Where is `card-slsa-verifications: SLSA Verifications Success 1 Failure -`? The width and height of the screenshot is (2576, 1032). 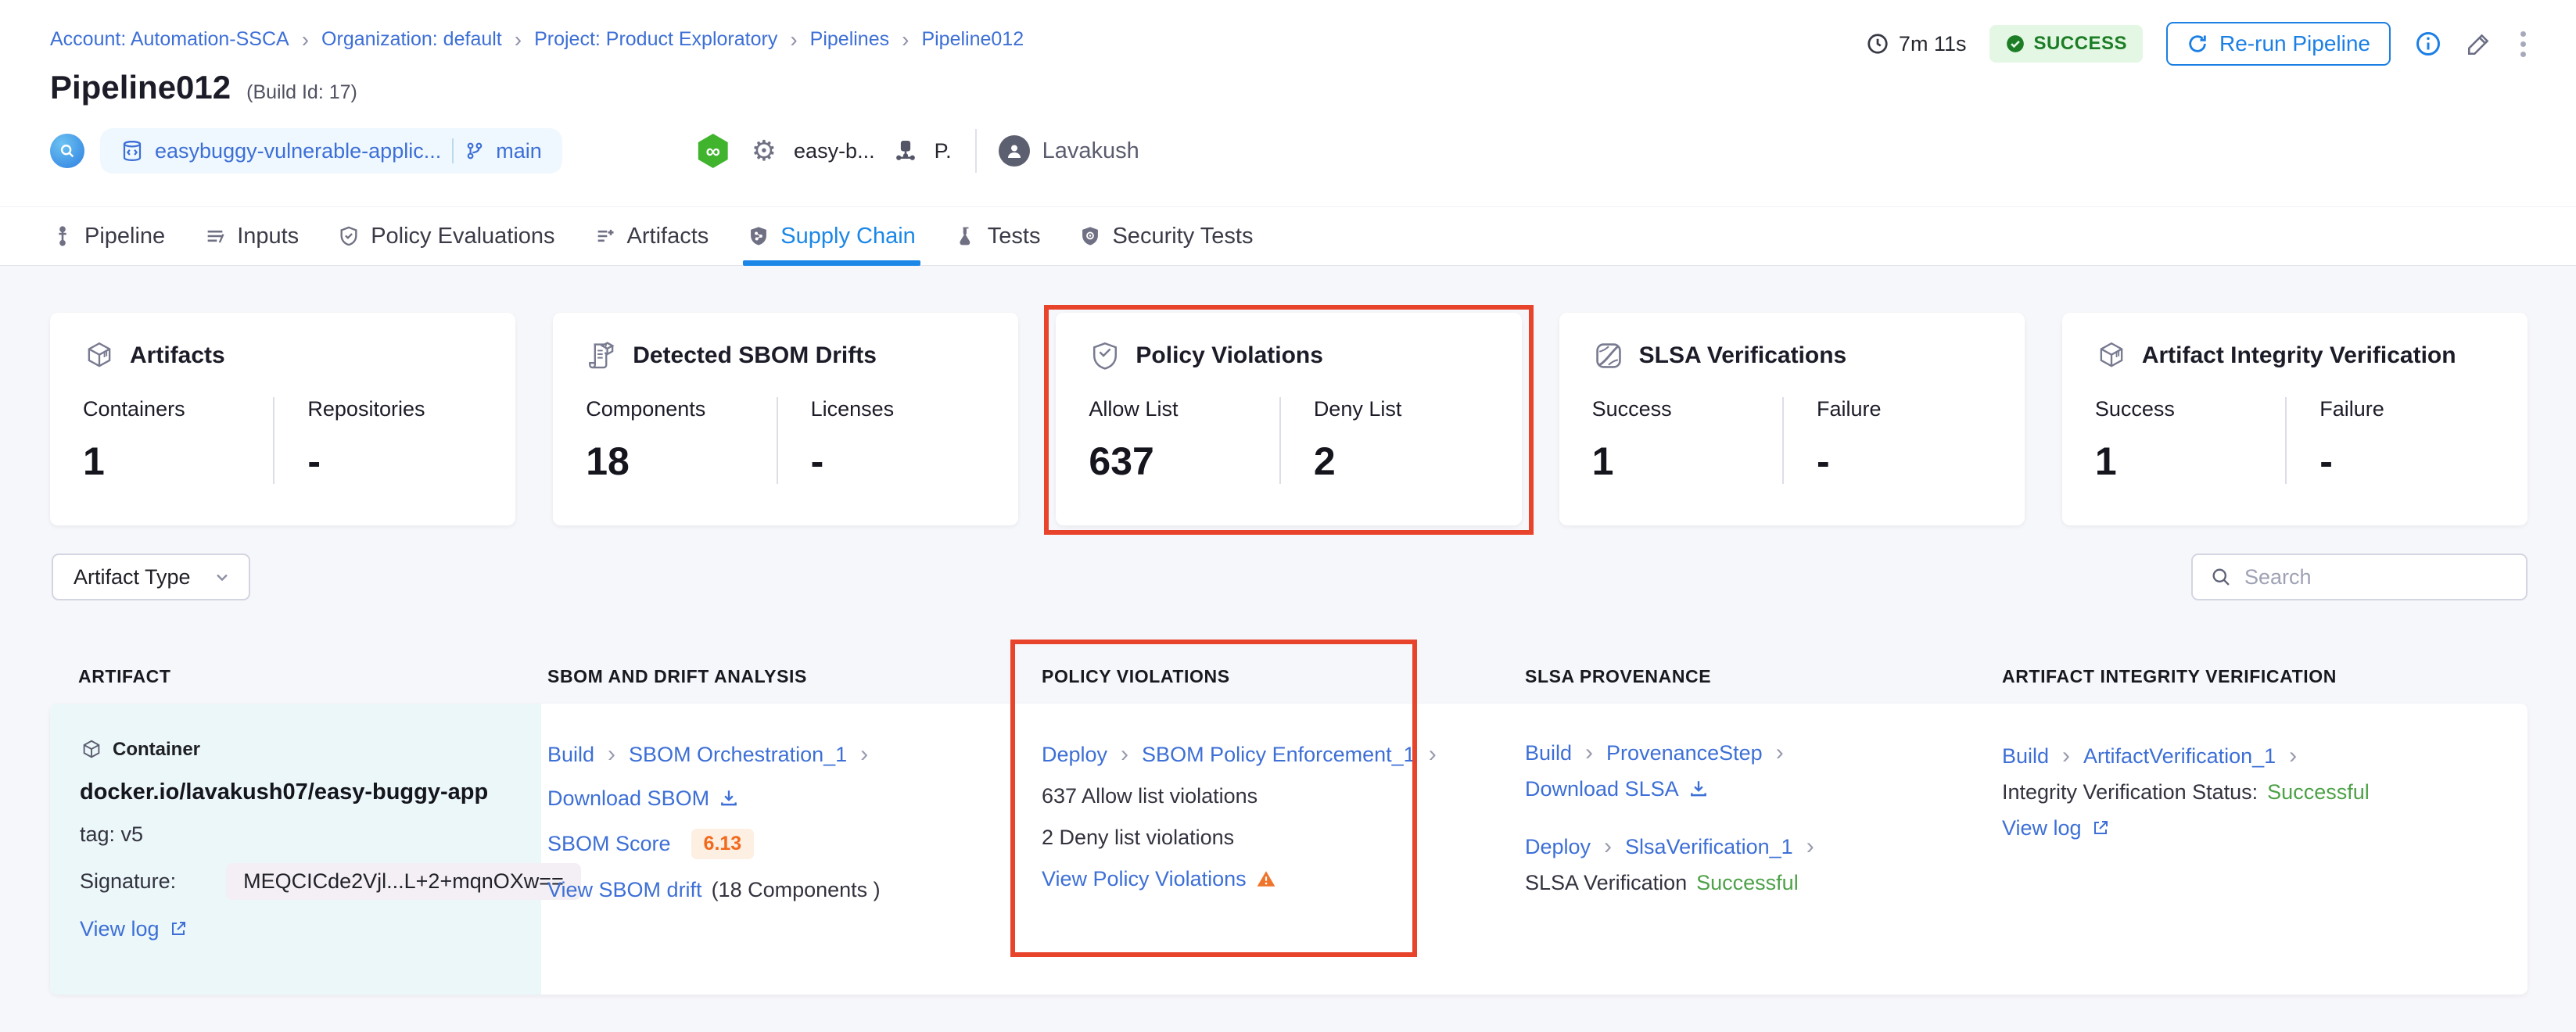
card-slsa-verifications: SLSA Verifications Success 1 Failure - is located at coordinates (1792, 419).